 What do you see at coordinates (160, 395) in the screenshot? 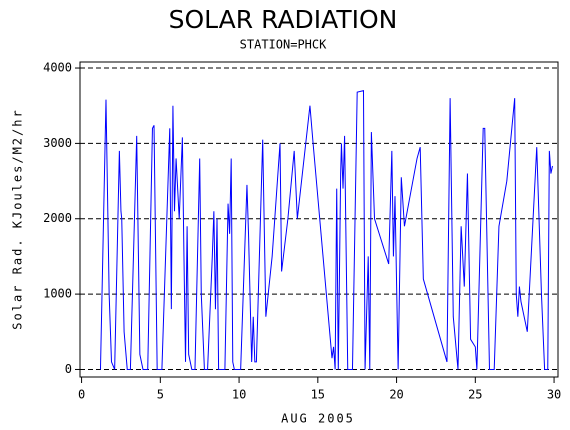
I see `x-tick-label: 5` at bounding box center [160, 395].